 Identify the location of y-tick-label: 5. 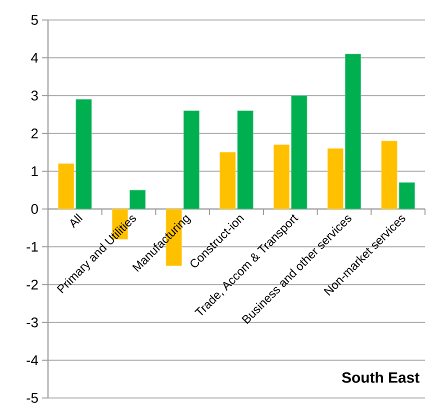
(34, 20).